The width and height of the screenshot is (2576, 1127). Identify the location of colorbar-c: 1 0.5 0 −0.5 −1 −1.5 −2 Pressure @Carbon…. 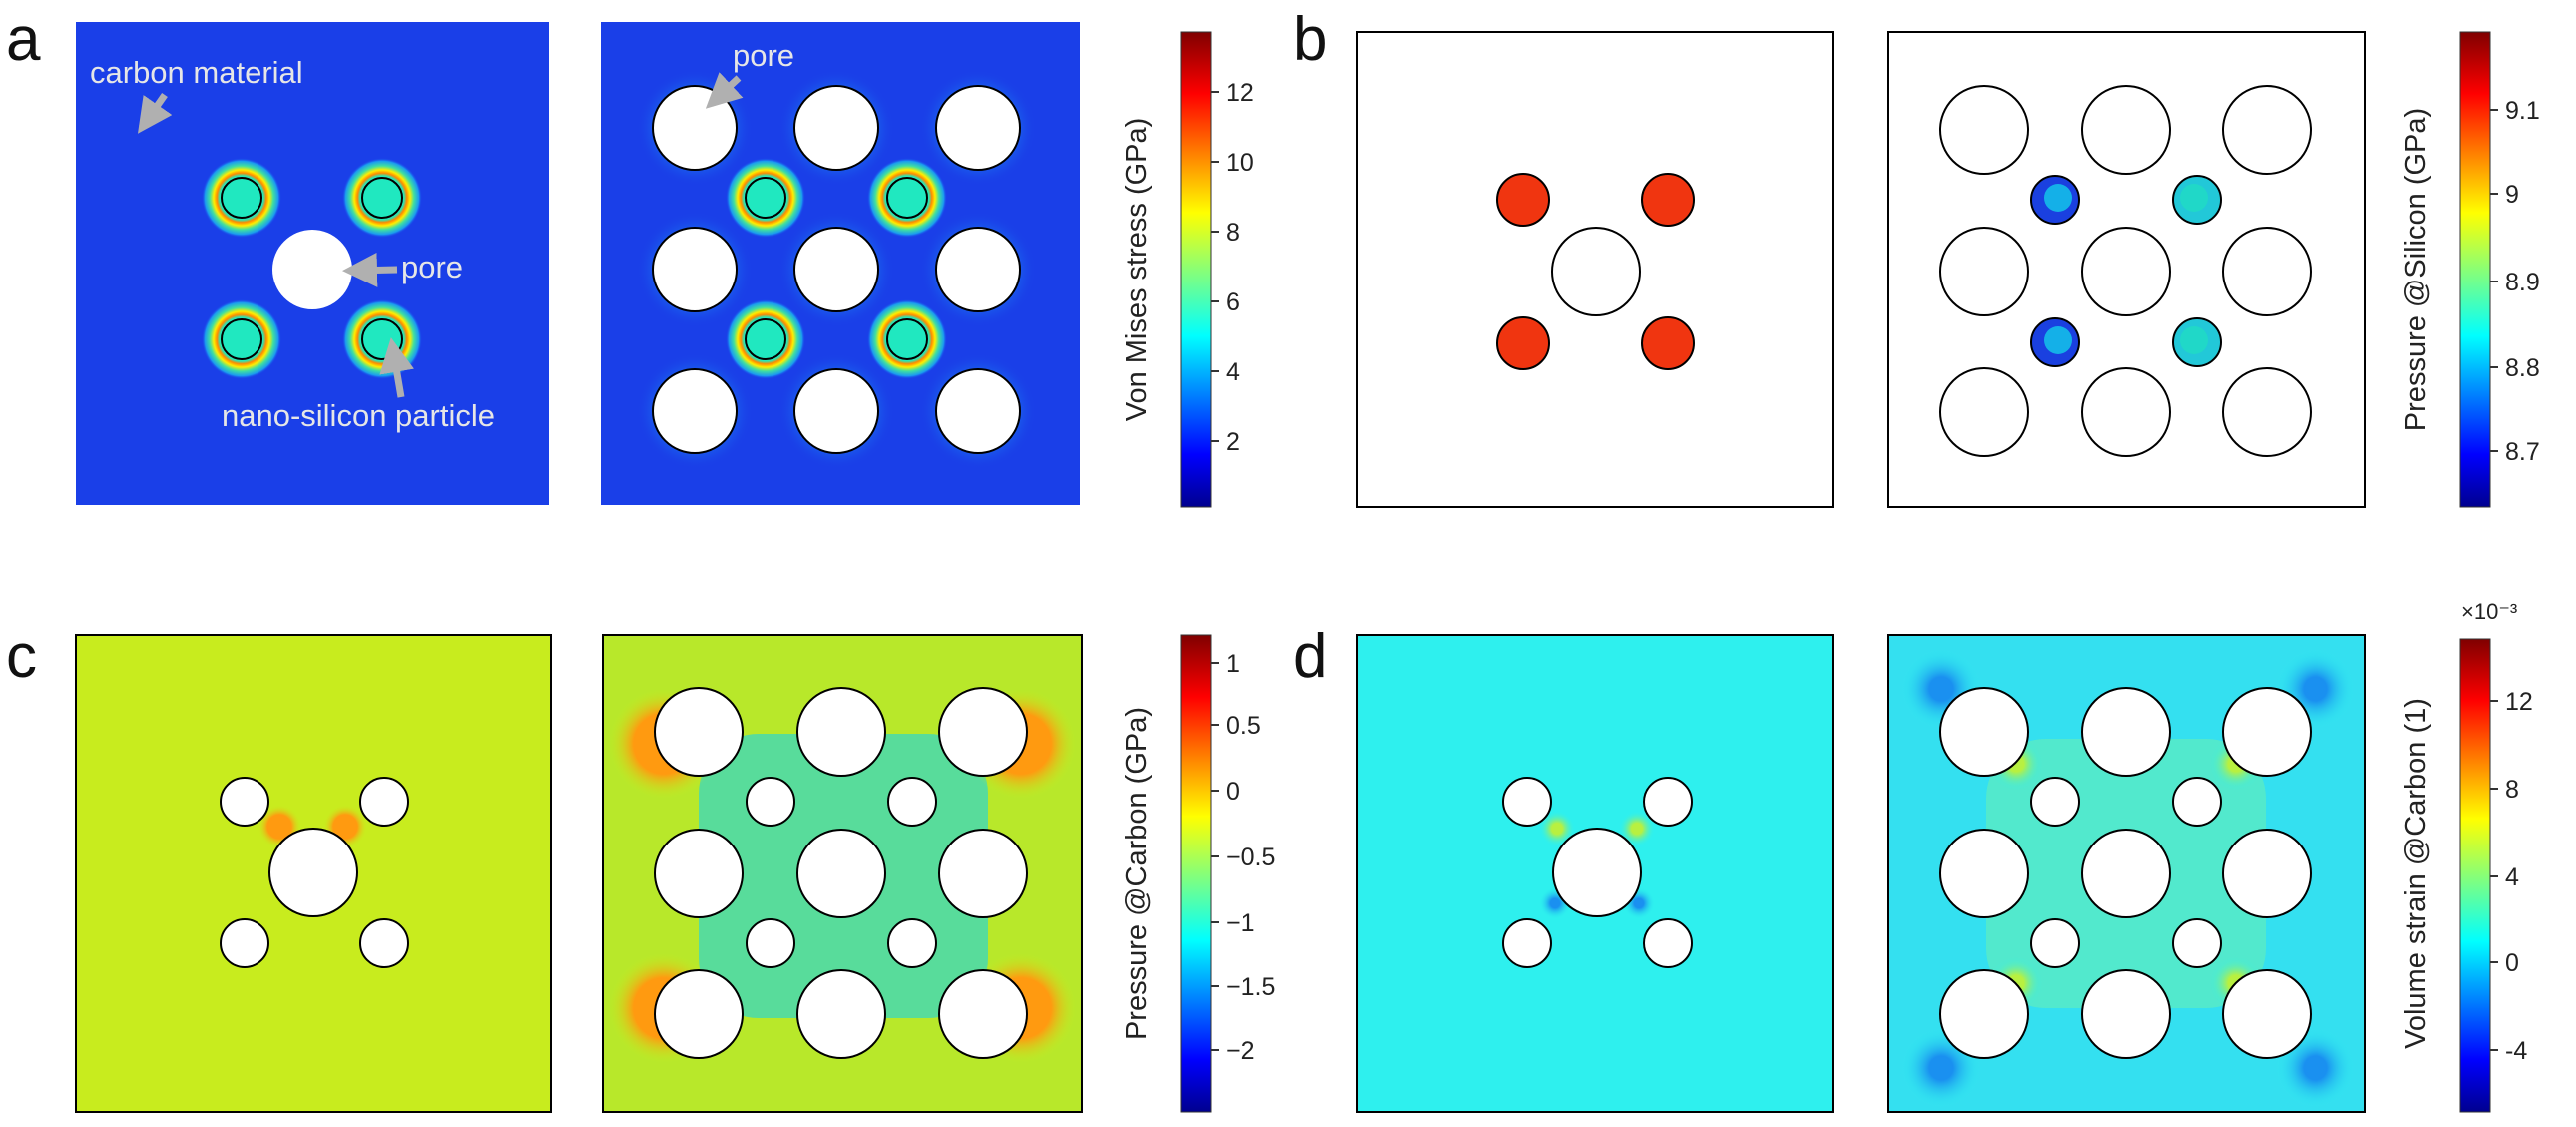
(1198, 874).